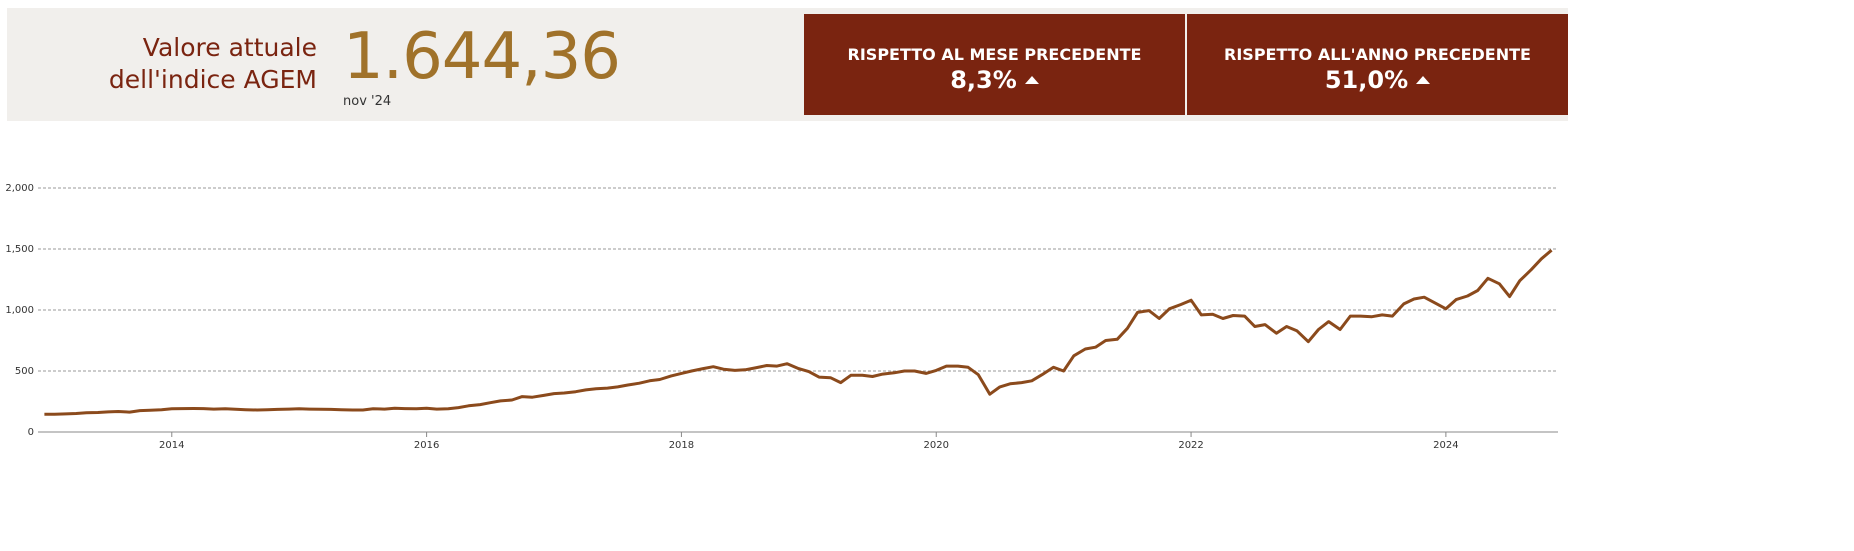 This screenshot has height=551, width=1854. Describe the element at coordinates (1366, 80) in the screenshot. I see `box-value: 51,0%` at that location.